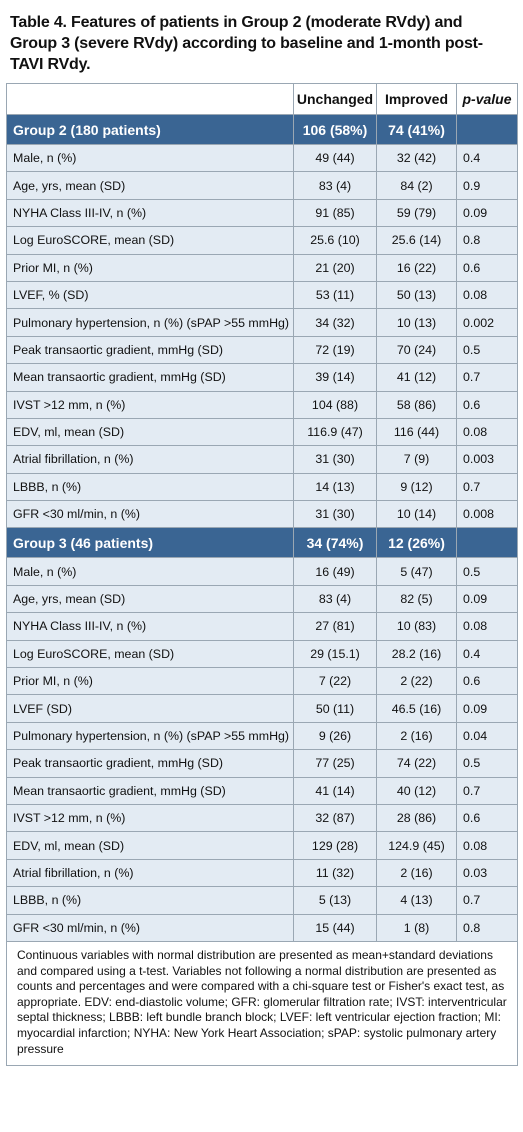 This screenshot has height=1132, width=523. Describe the element at coordinates (416, 295) in the screenshot. I see `cell-improved: 50 (13)` at that location.